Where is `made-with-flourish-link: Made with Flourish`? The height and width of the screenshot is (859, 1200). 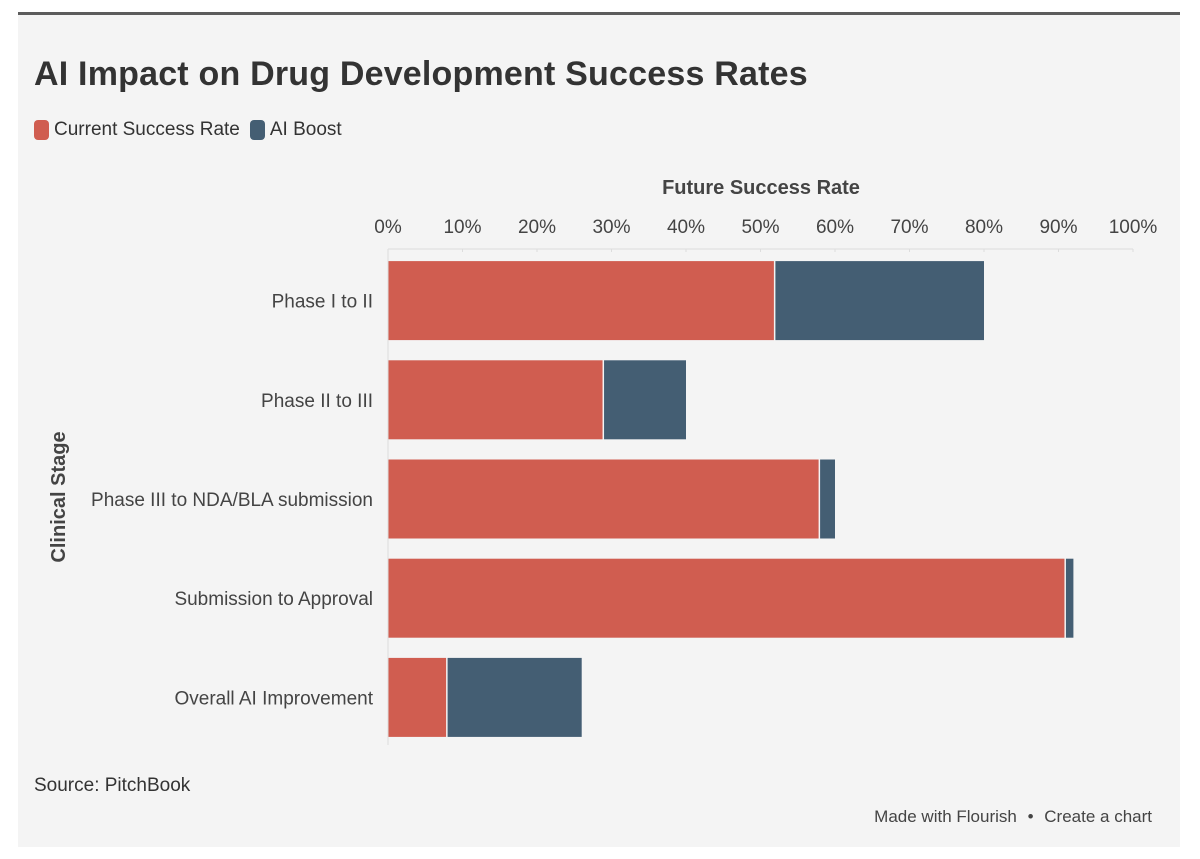 made-with-flourish-link: Made with Flourish is located at coordinates (945, 816).